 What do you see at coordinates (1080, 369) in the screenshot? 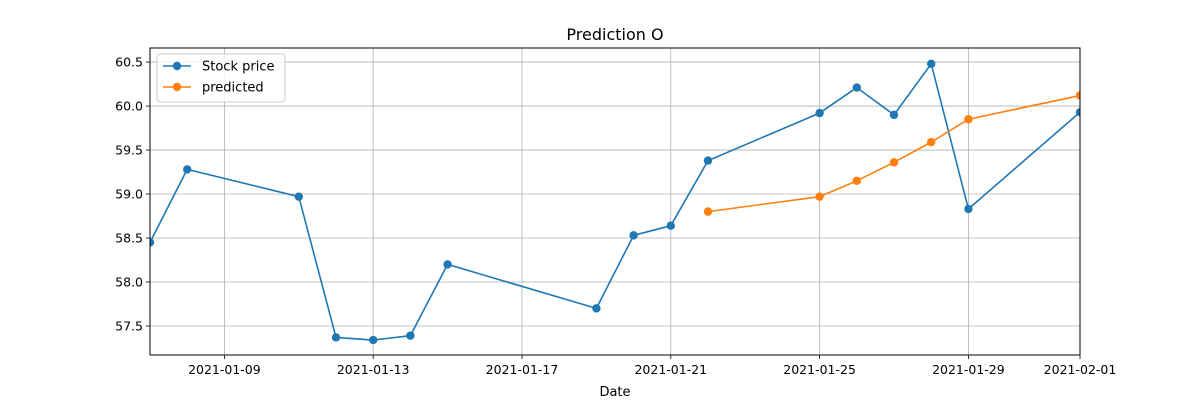
I see `x-tick-label: 2021-02-01` at bounding box center [1080, 369].